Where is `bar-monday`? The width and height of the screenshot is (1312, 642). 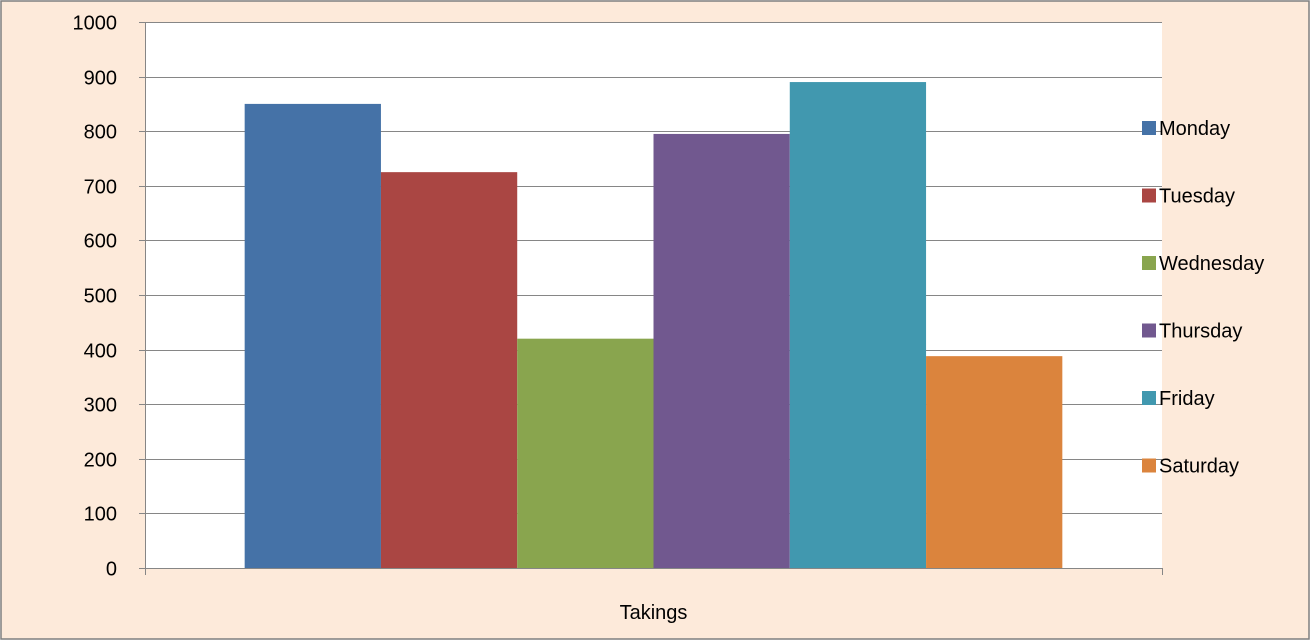
bar-monday is located at coordinates (312, 336).